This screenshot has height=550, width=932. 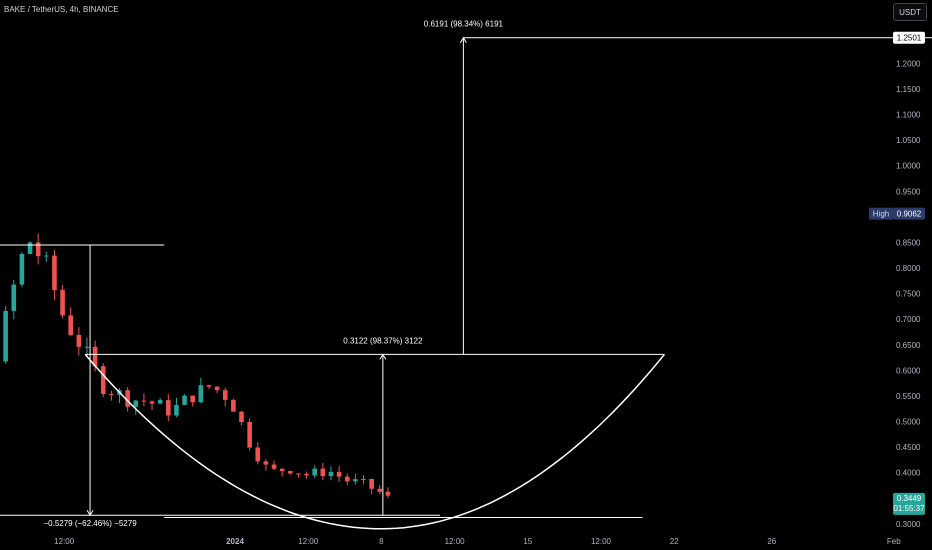 What do you see at coordinates (908, 319) in the screenshot?
I see `y-tick-label: 0.7000` at bounding box center [908, 319].